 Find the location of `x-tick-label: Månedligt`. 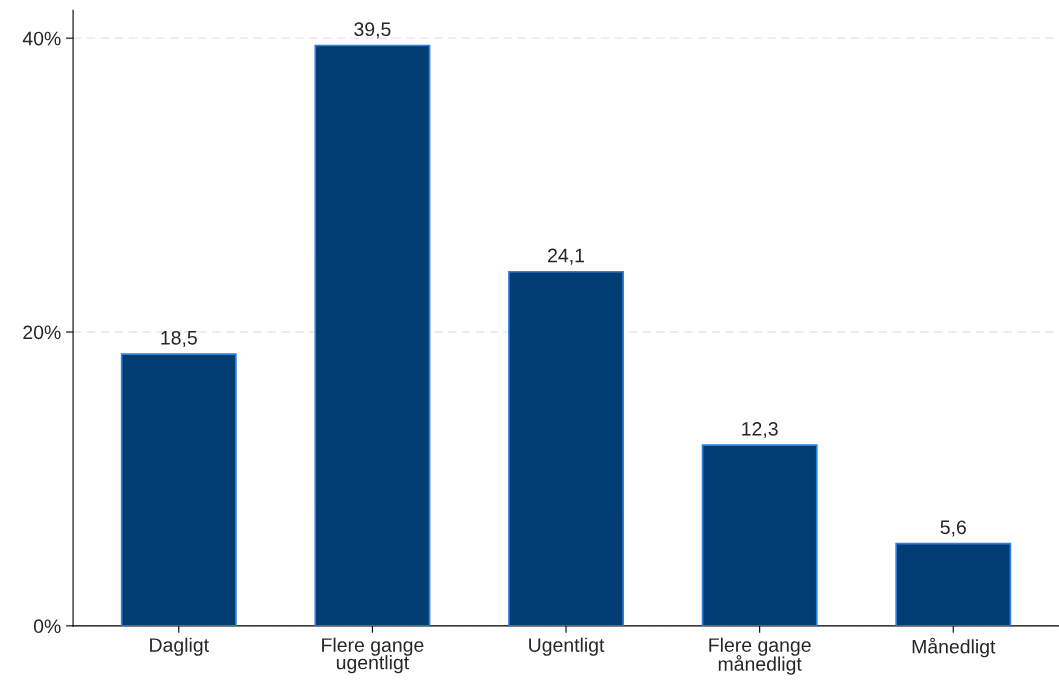

x-tick-label: Månedligt is located at coordinates (954, 647).